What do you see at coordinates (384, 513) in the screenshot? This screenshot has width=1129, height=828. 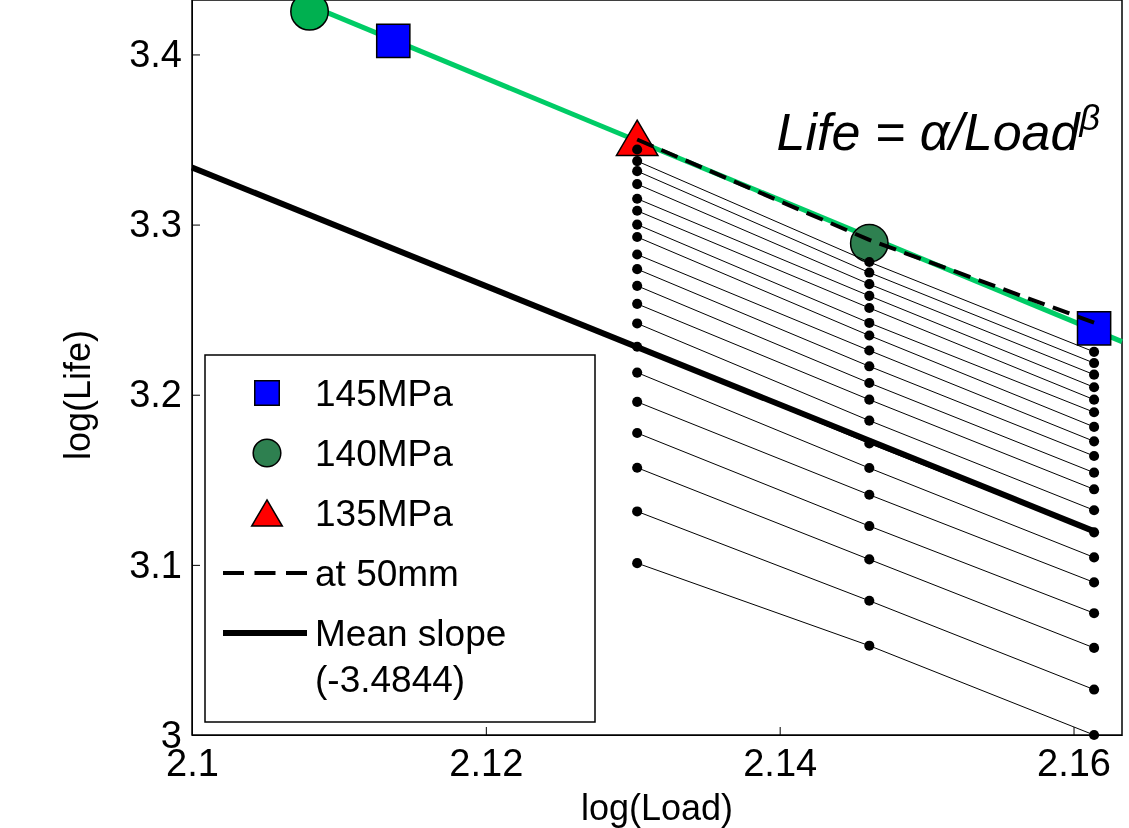 I see `legend-label: 135MPa` at bounding box center [384, 513].